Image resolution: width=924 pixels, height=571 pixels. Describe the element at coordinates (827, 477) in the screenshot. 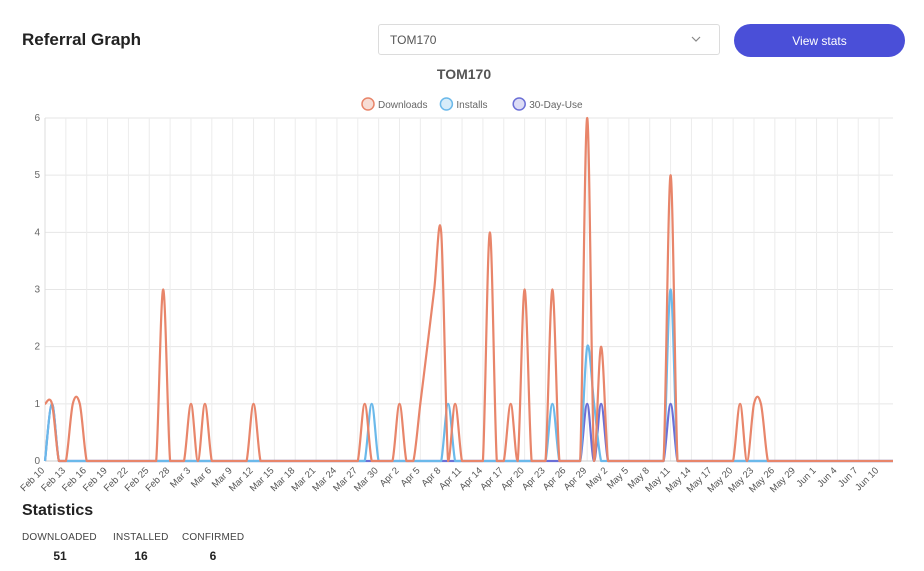

I see `x-tick-label: Jun 4` at that location.